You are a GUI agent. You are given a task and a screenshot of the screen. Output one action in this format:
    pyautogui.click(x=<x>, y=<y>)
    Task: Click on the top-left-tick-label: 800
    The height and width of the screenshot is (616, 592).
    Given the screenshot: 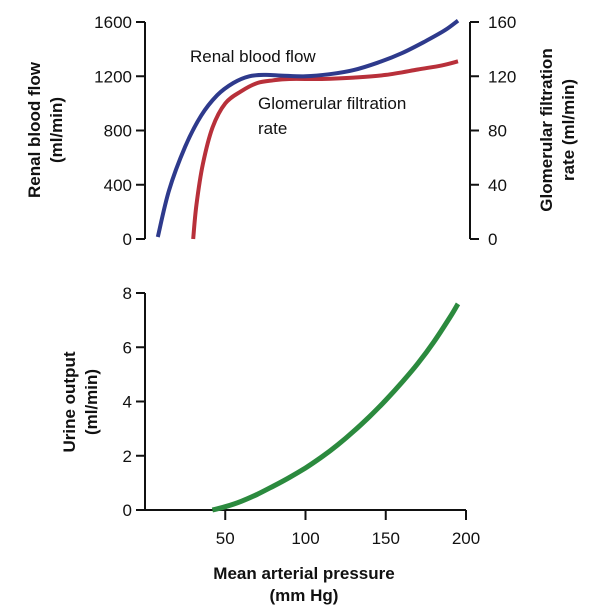 What is the action you would take?
    pyautogui.click(x=118, y=131)
    